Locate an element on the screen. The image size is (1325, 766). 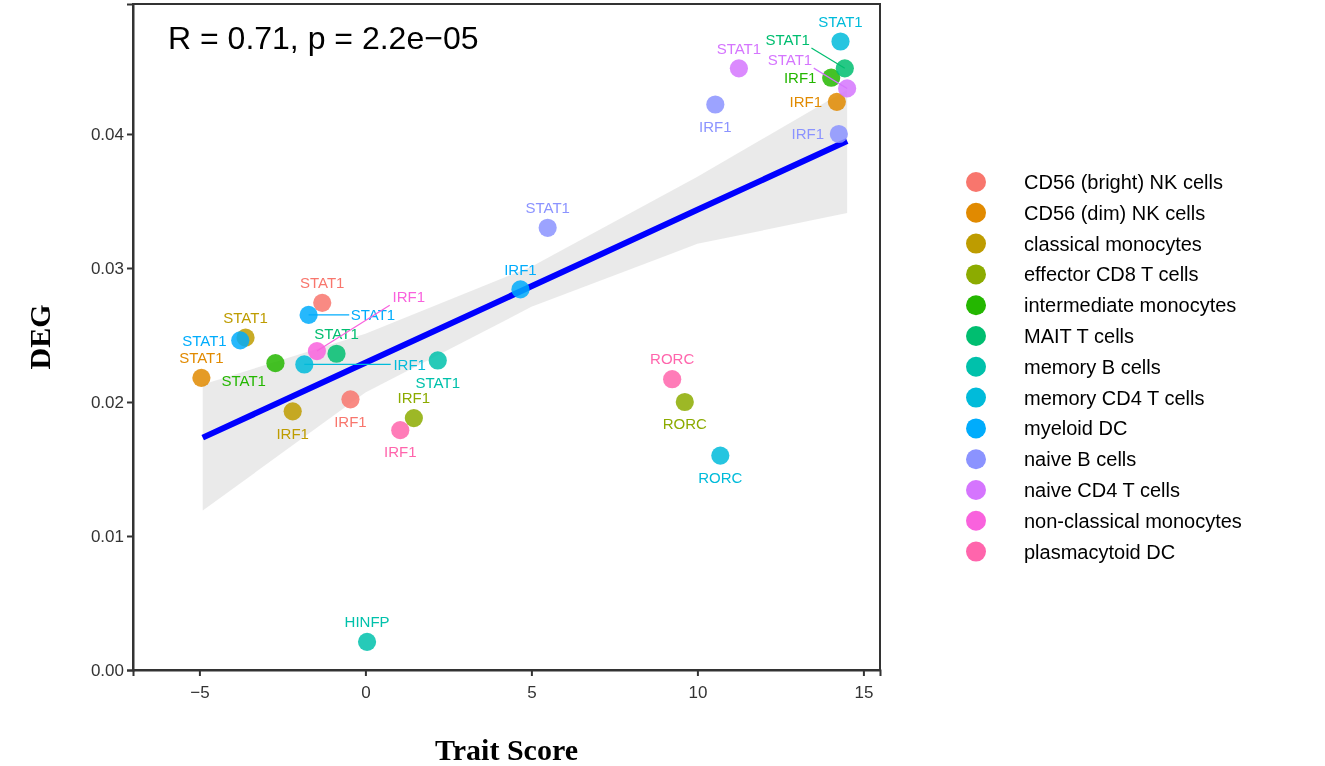
legend-label: memory CD4 T cells is located at coordinates (1114, 397).